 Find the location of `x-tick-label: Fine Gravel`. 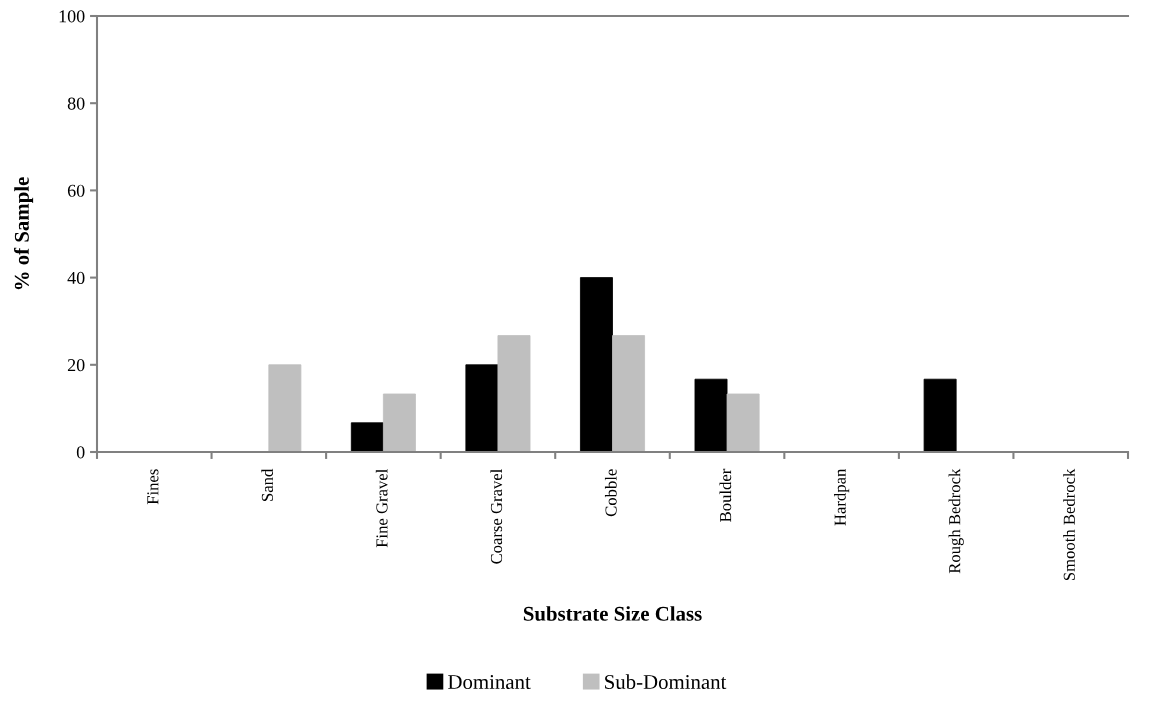

x-tick-label: Fine Gravel is located at coordinates (381, 508).